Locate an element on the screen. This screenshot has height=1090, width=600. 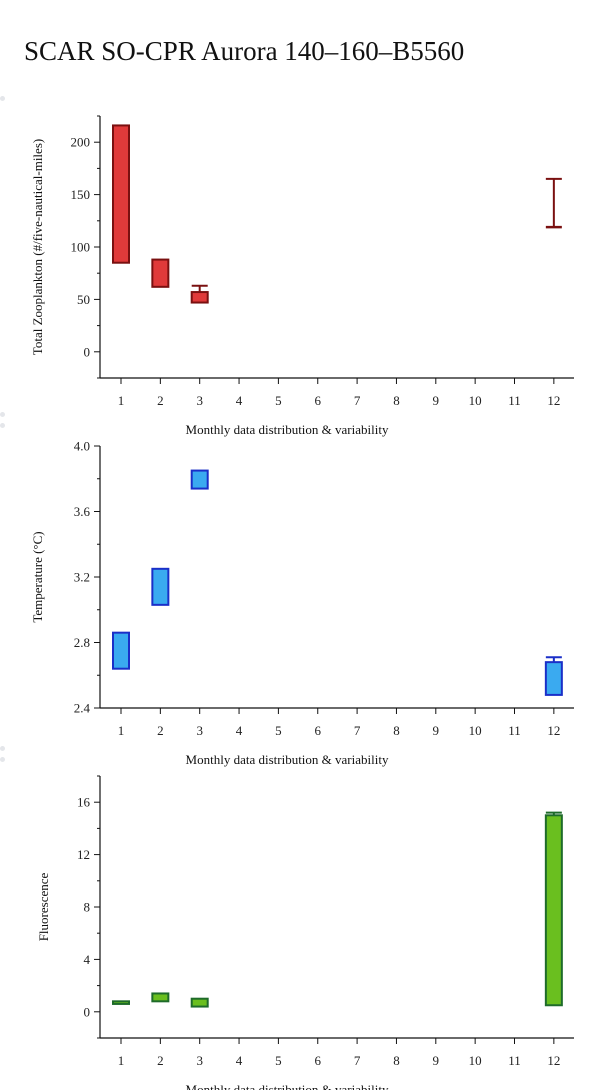
y-tick-label: 16 is located at coordinates (84, 802).